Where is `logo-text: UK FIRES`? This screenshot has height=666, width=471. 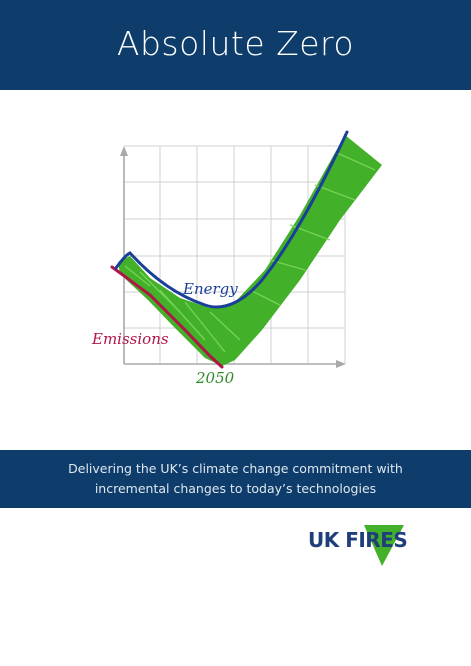 logo-text: UK FIRES is located at coordinates (358, 540).